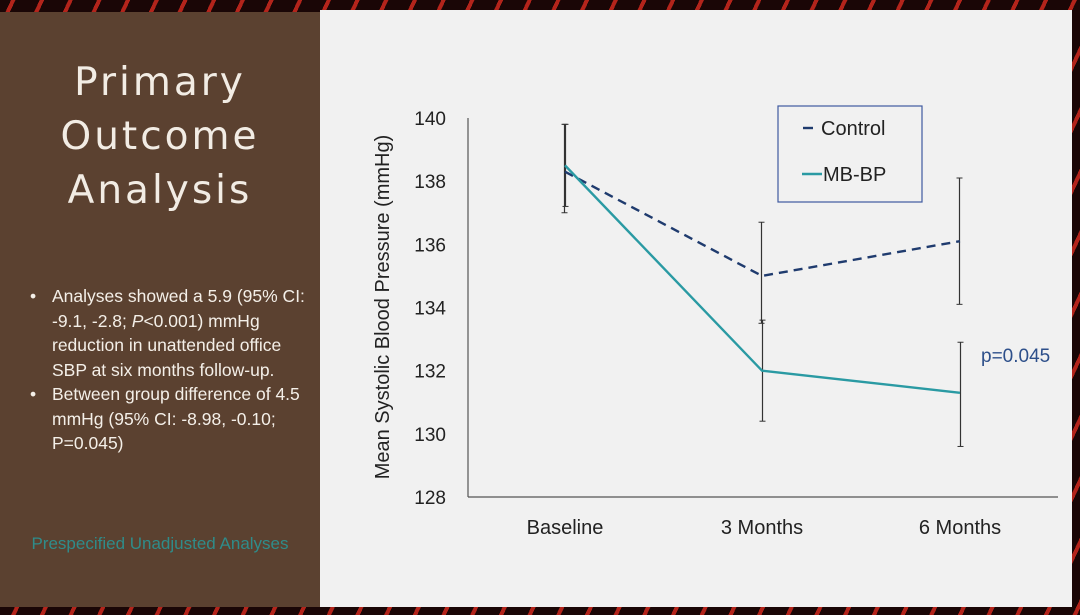 The height and width of the screenshot is (615, 1080). Describe the element at coordinates (160, 82) in the screenshot. I see `title-line: Primary` at that location.